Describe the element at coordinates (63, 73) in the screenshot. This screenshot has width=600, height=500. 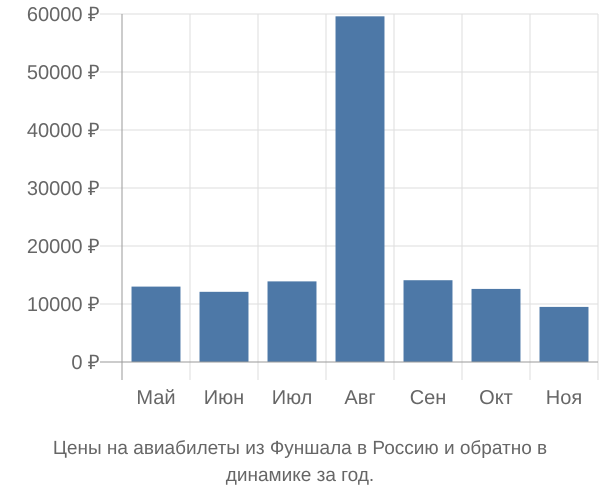
I see `y-tick-label: 50000 ₽` at that location.